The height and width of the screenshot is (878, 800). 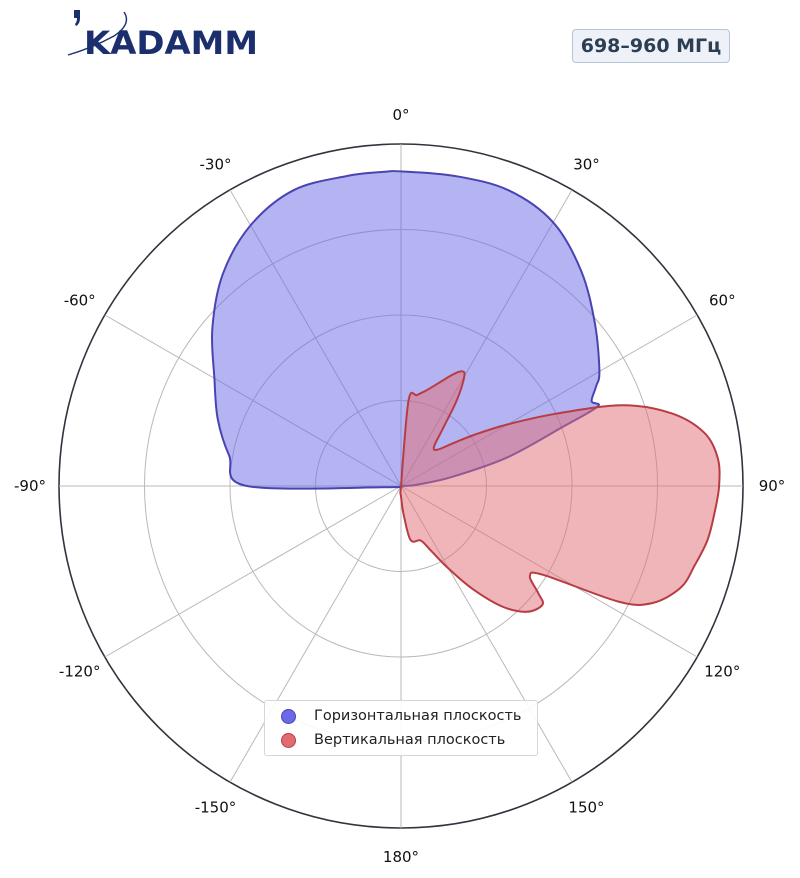 I want to click on logo-text: KADAMM, so click(x=171, y=43).